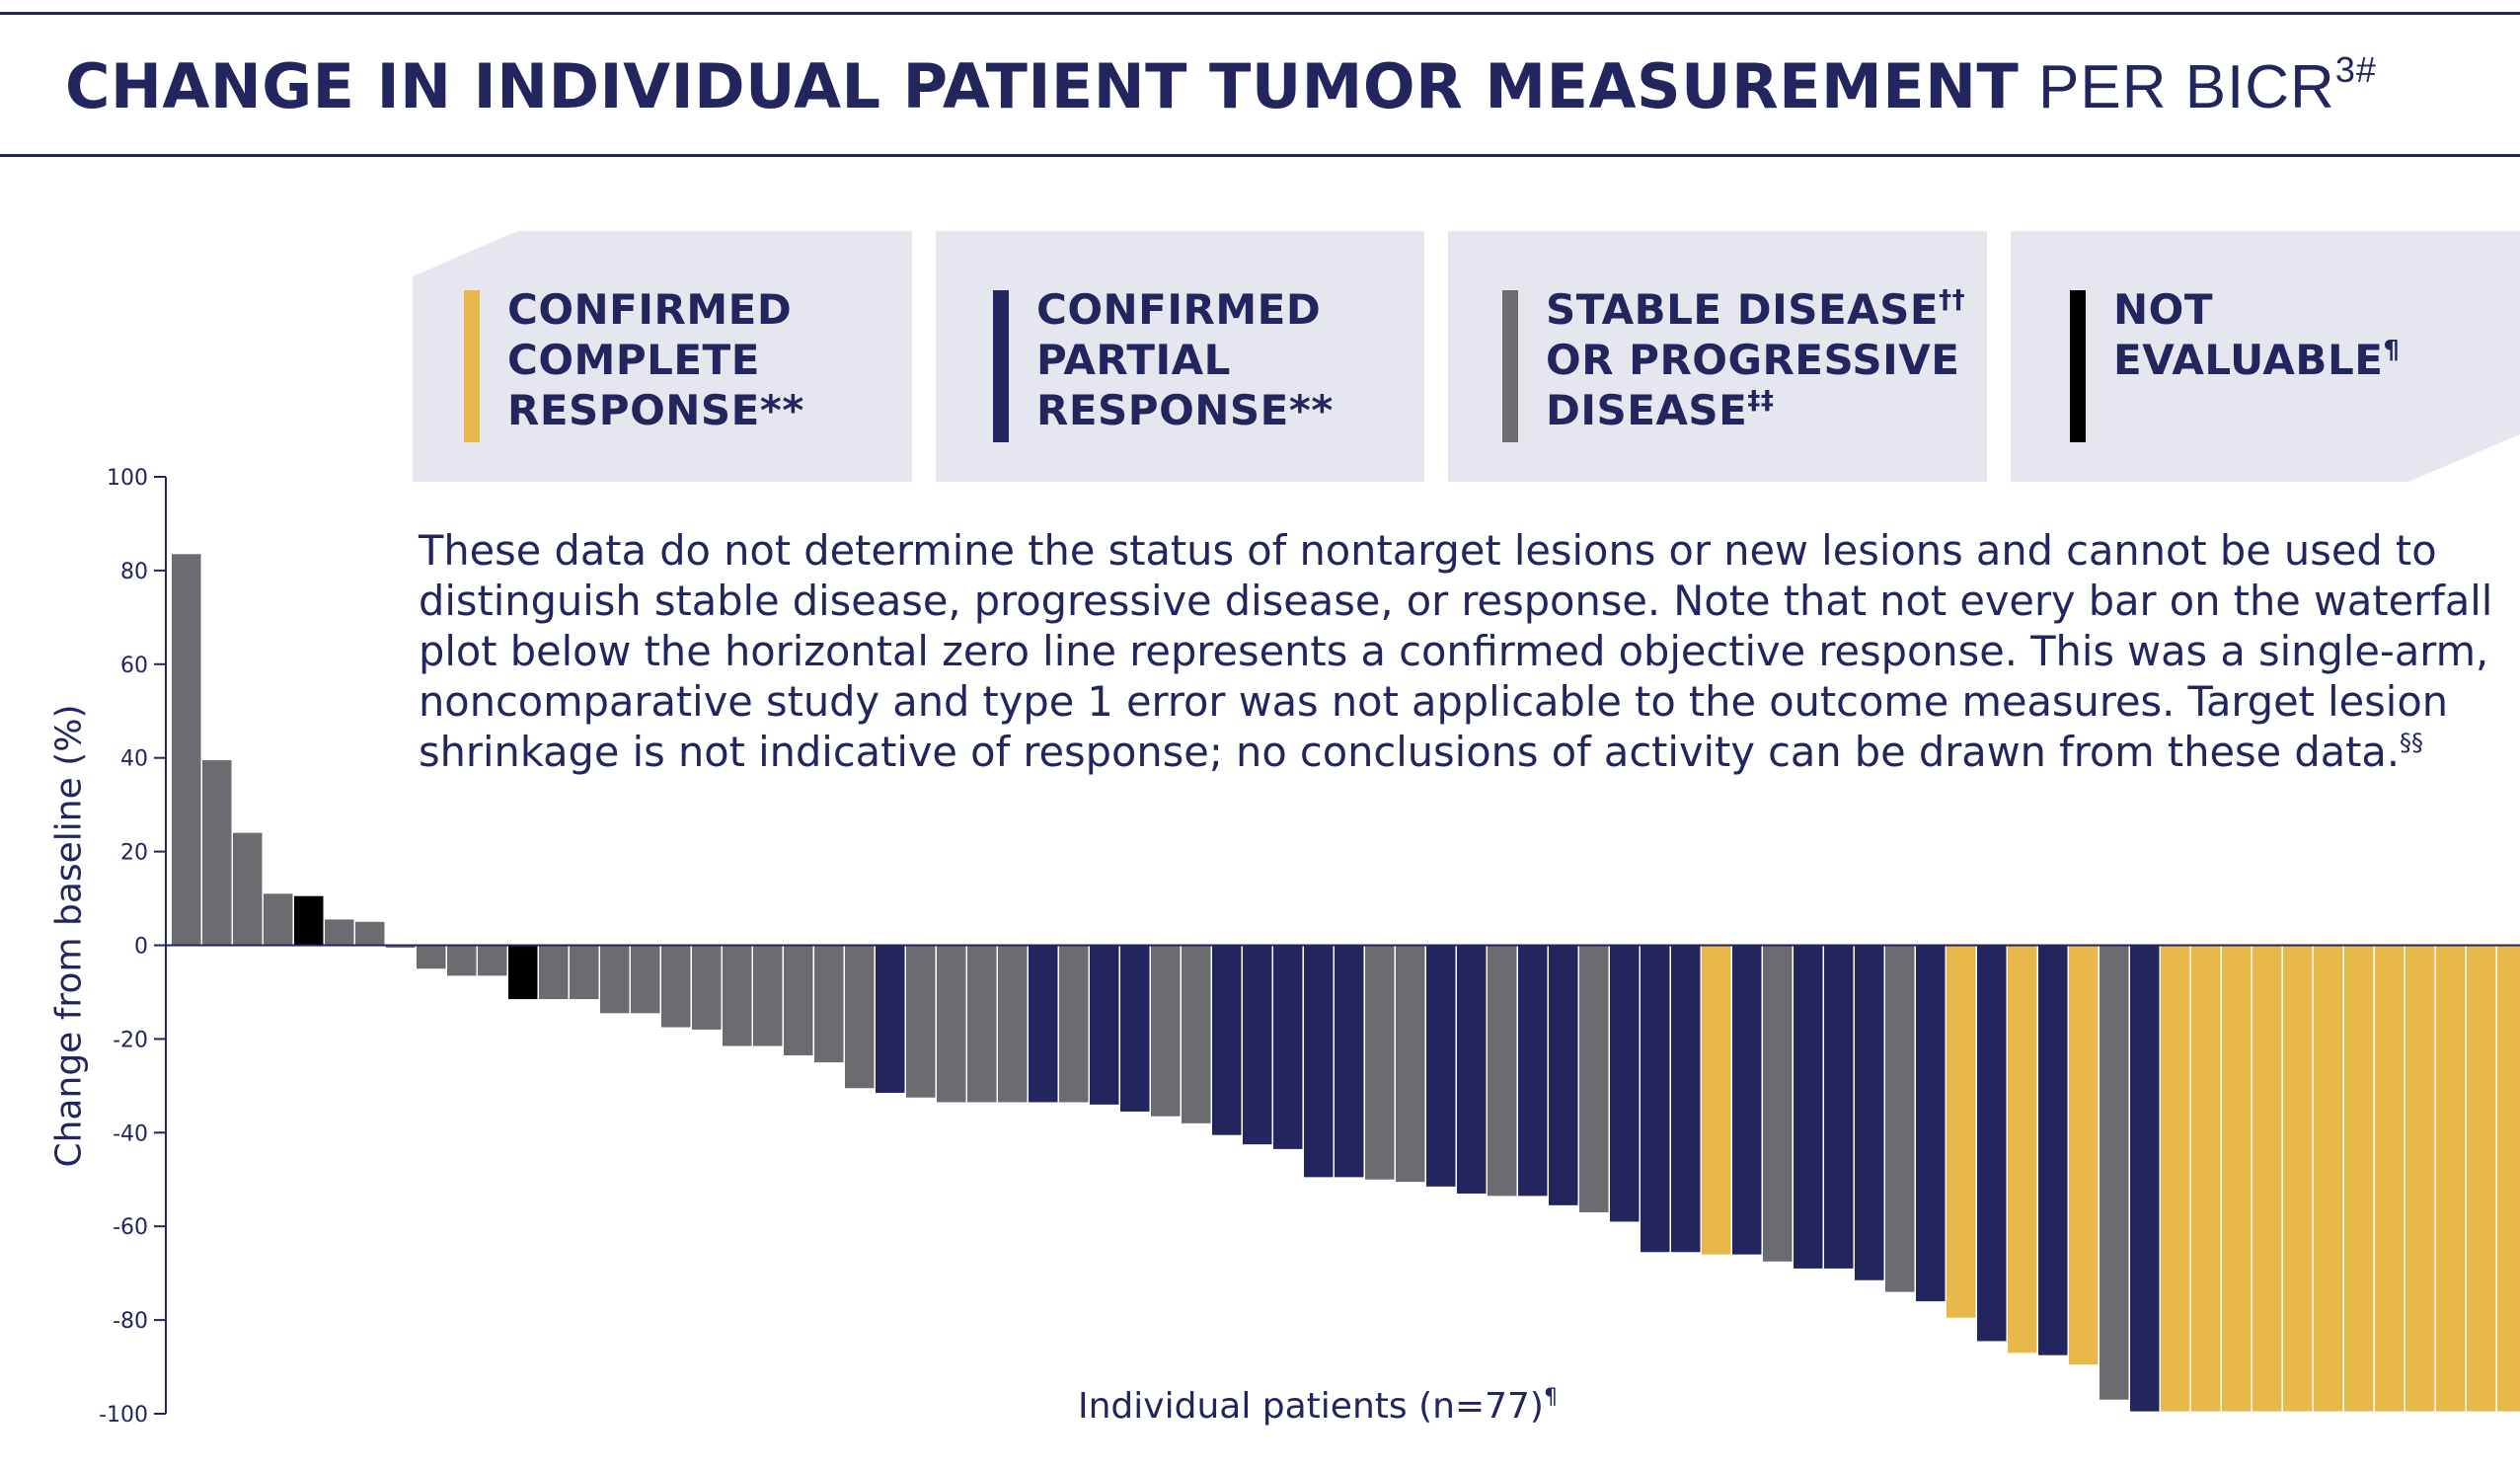 This screenshot has width=2520, height=1469. I want to click on y-tick-label: -40, so click(130, 1133).